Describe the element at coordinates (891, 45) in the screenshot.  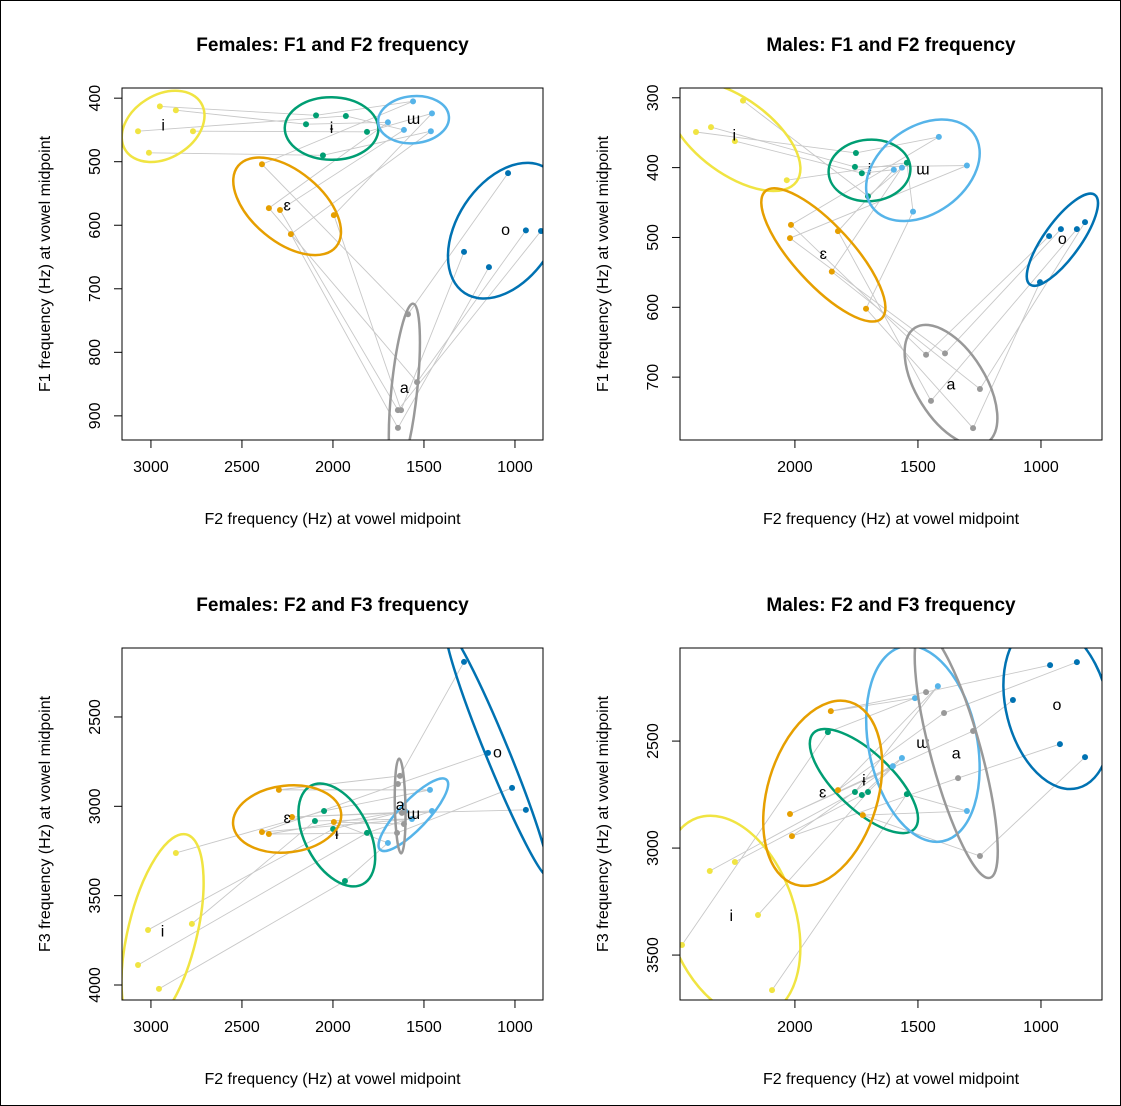
I see `chart-title: Males: F1 and F2 frequency` at that location.